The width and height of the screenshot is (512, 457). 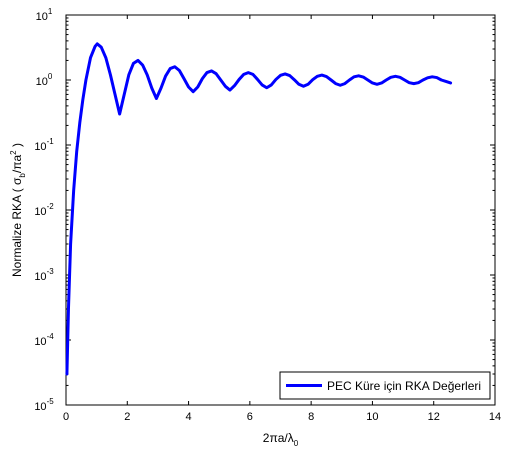 What do you see at coordinates (66, 417) in the screenshot?
I see `x-tick-label: 0` at bounding box center [66, 417].